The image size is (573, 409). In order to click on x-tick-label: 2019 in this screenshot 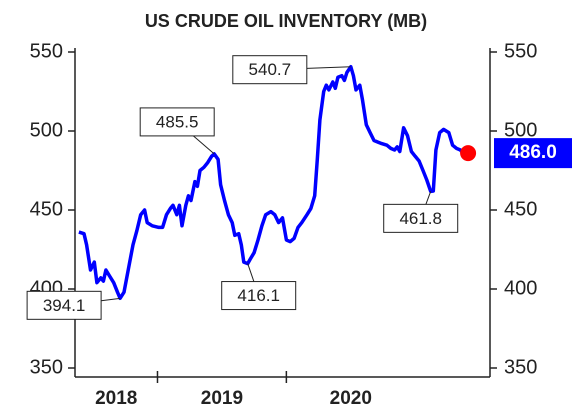, I will do `click(222, 398)`.